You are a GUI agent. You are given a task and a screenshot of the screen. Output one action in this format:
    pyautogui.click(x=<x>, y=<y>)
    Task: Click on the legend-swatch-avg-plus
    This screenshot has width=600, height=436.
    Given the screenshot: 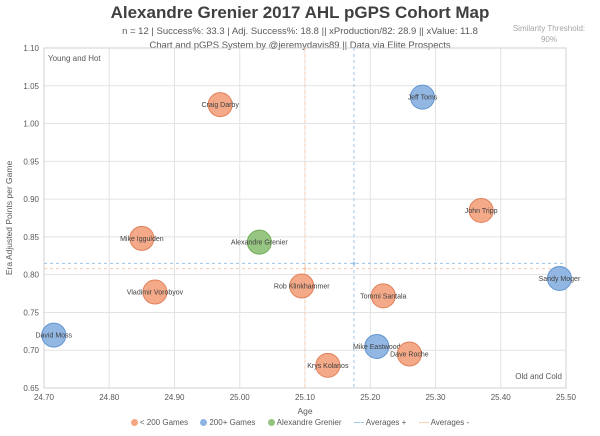 What is the action you would take?
    pyautogui.click(x=358, y=422)
    